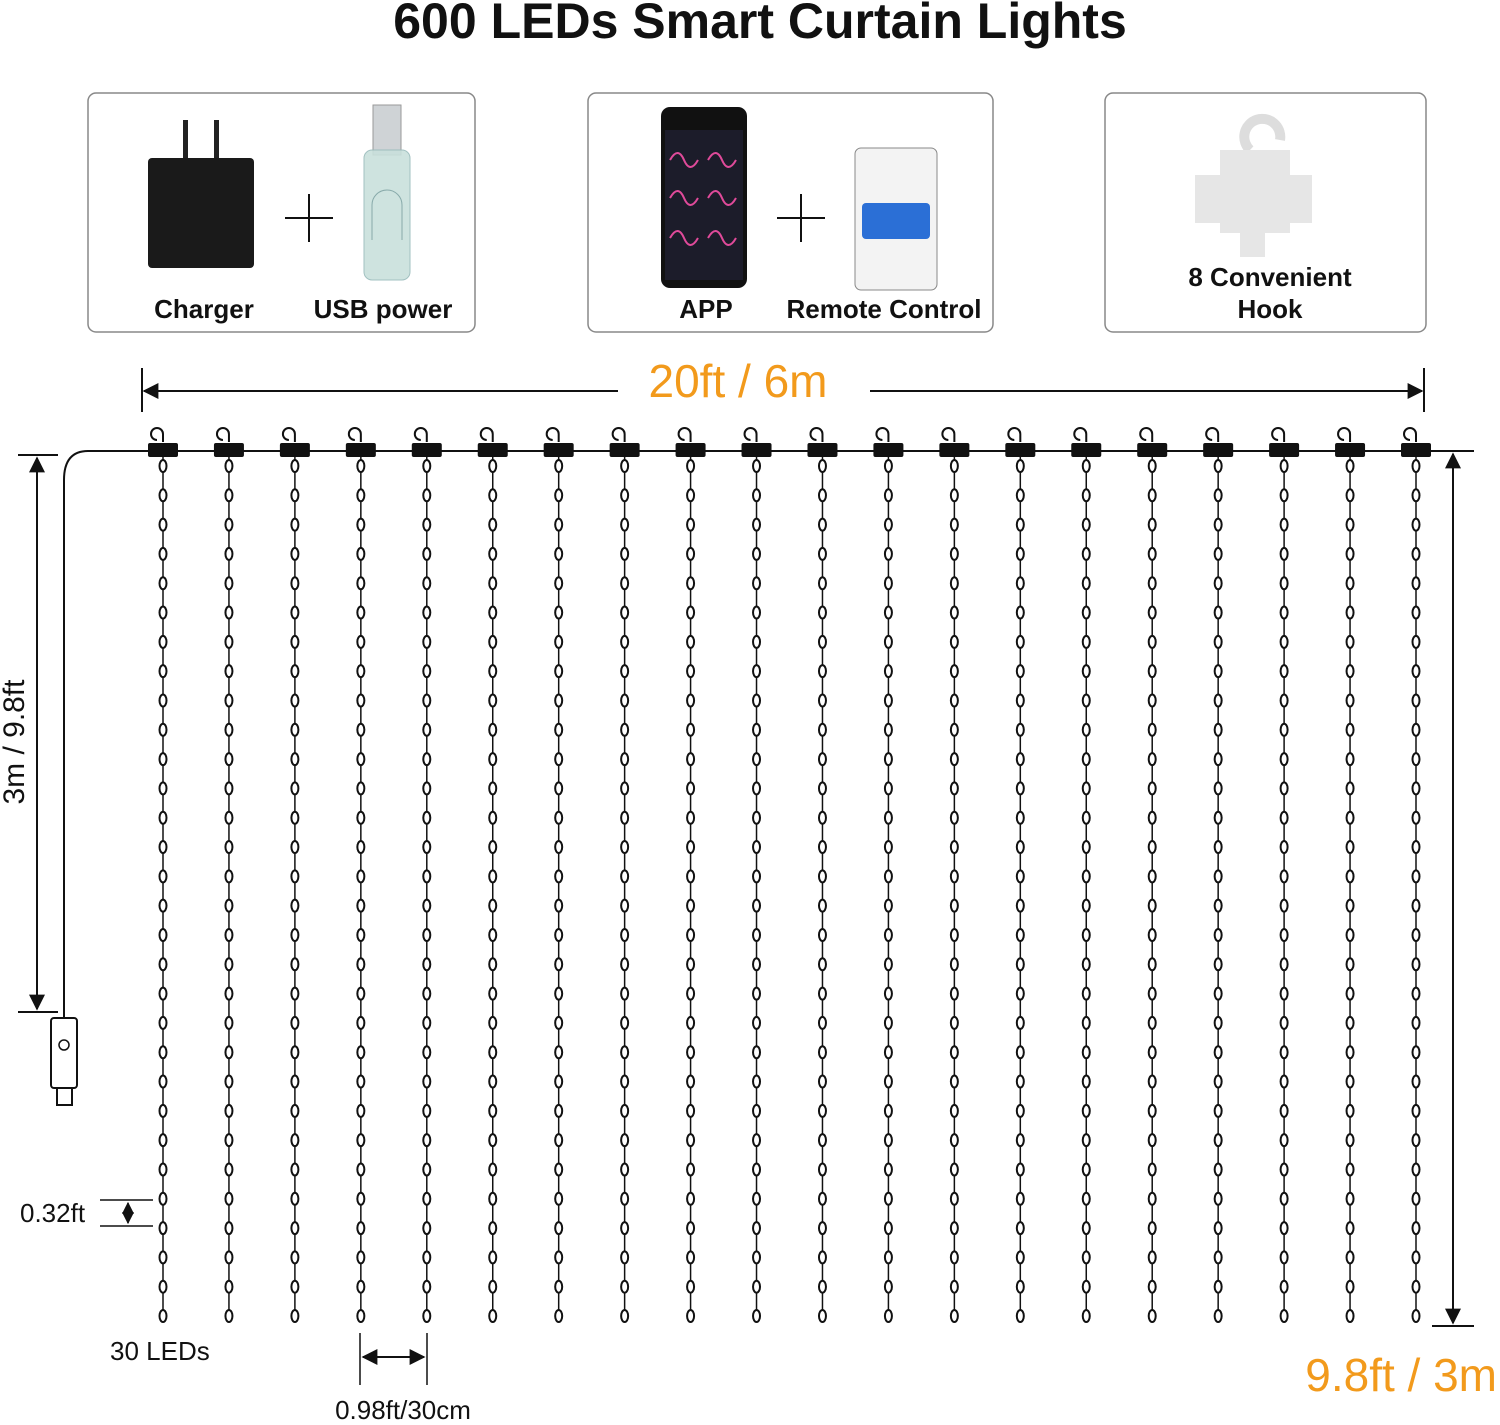 The image size is (1500, 1425). I want to click on drop-label: 3m / 9.8ft, so click(15, 742).